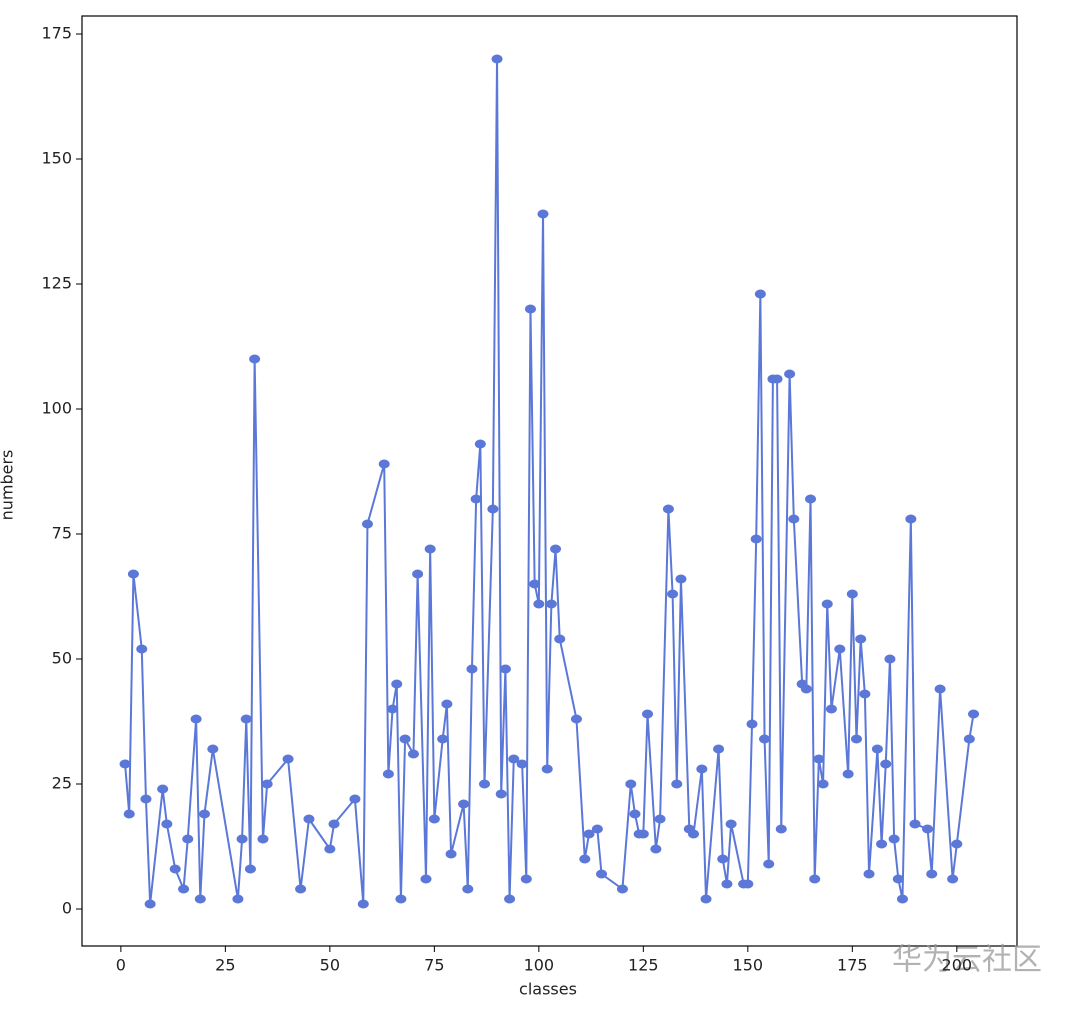 This screenshot has width=1072, height=1015. What do you see at coordinates (56, 283) in the screenshot?
I see `y-tick-label: 125` at bounding box center [56, 283].